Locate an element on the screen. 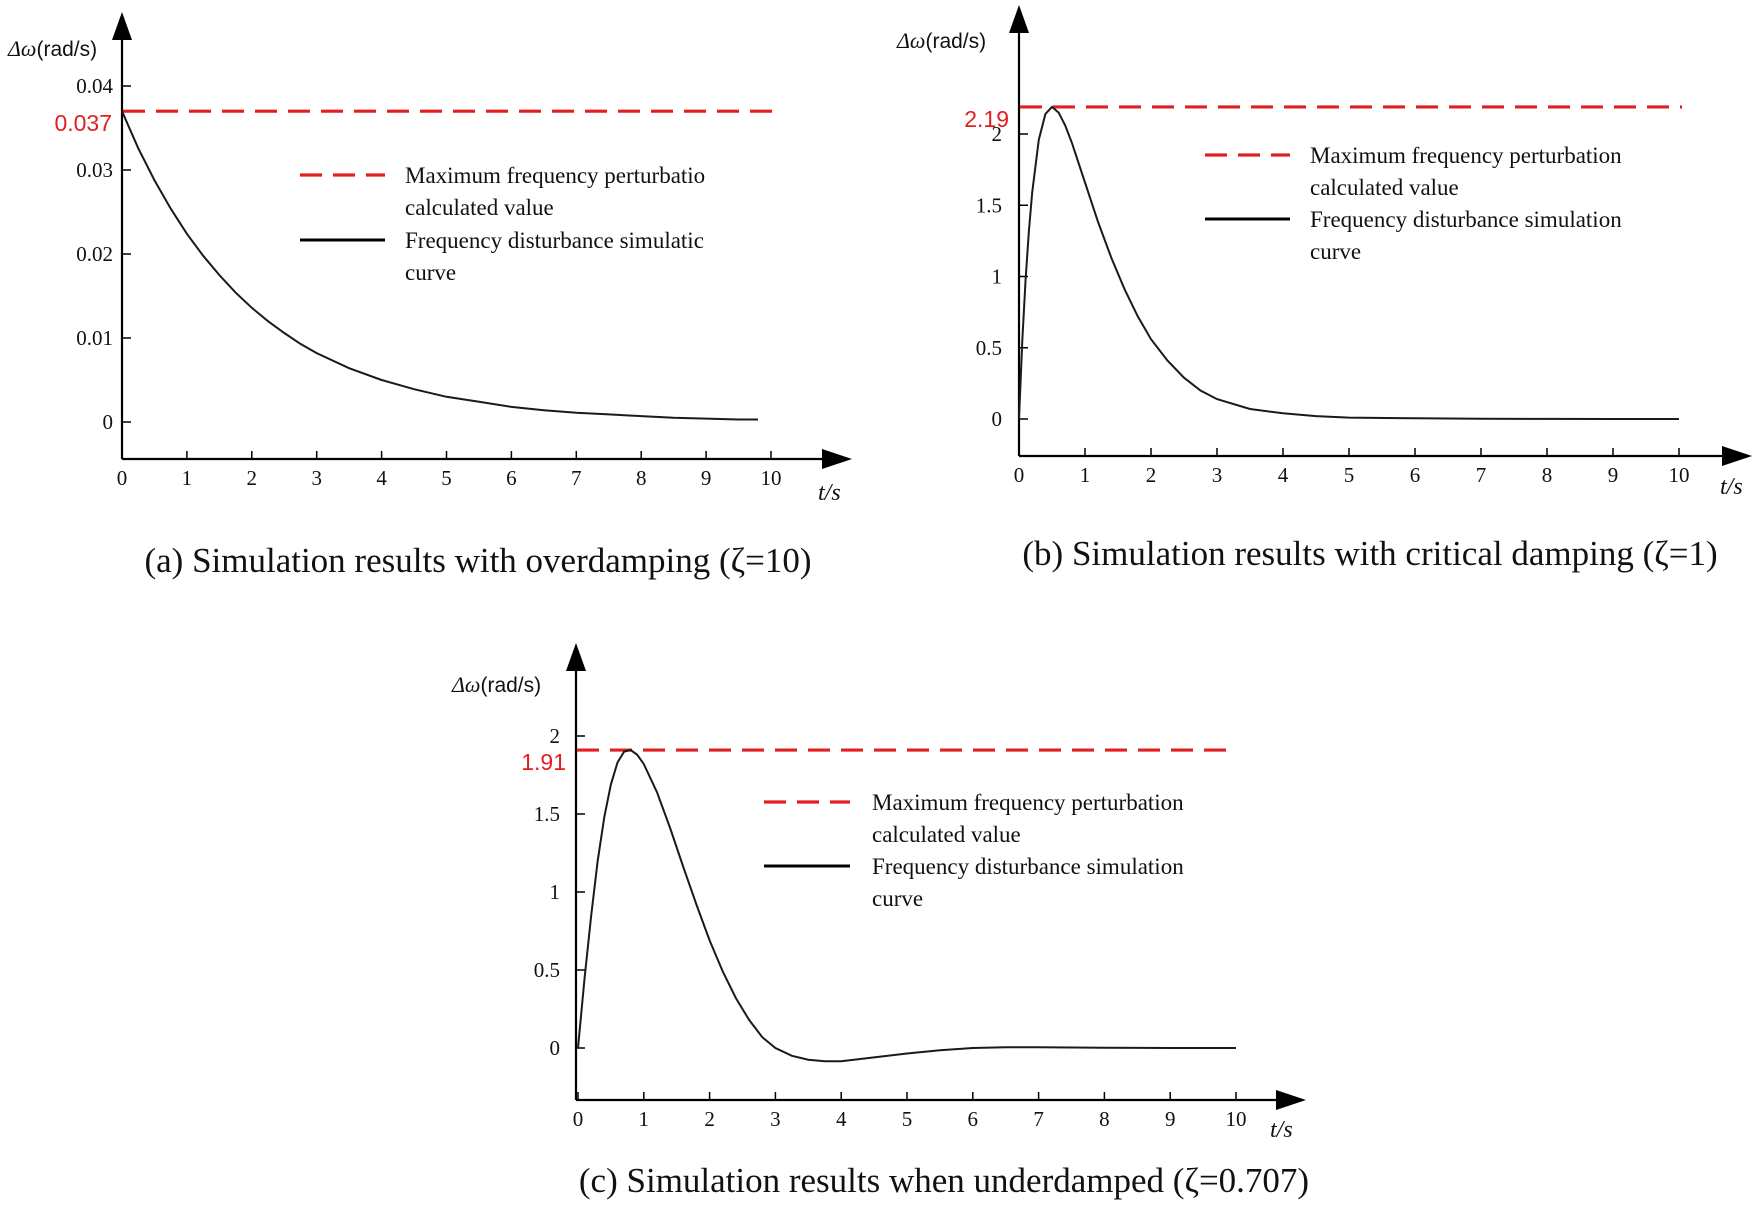  legend-label: Maximum frequency perturbatio is located at coordinates (555, 175).